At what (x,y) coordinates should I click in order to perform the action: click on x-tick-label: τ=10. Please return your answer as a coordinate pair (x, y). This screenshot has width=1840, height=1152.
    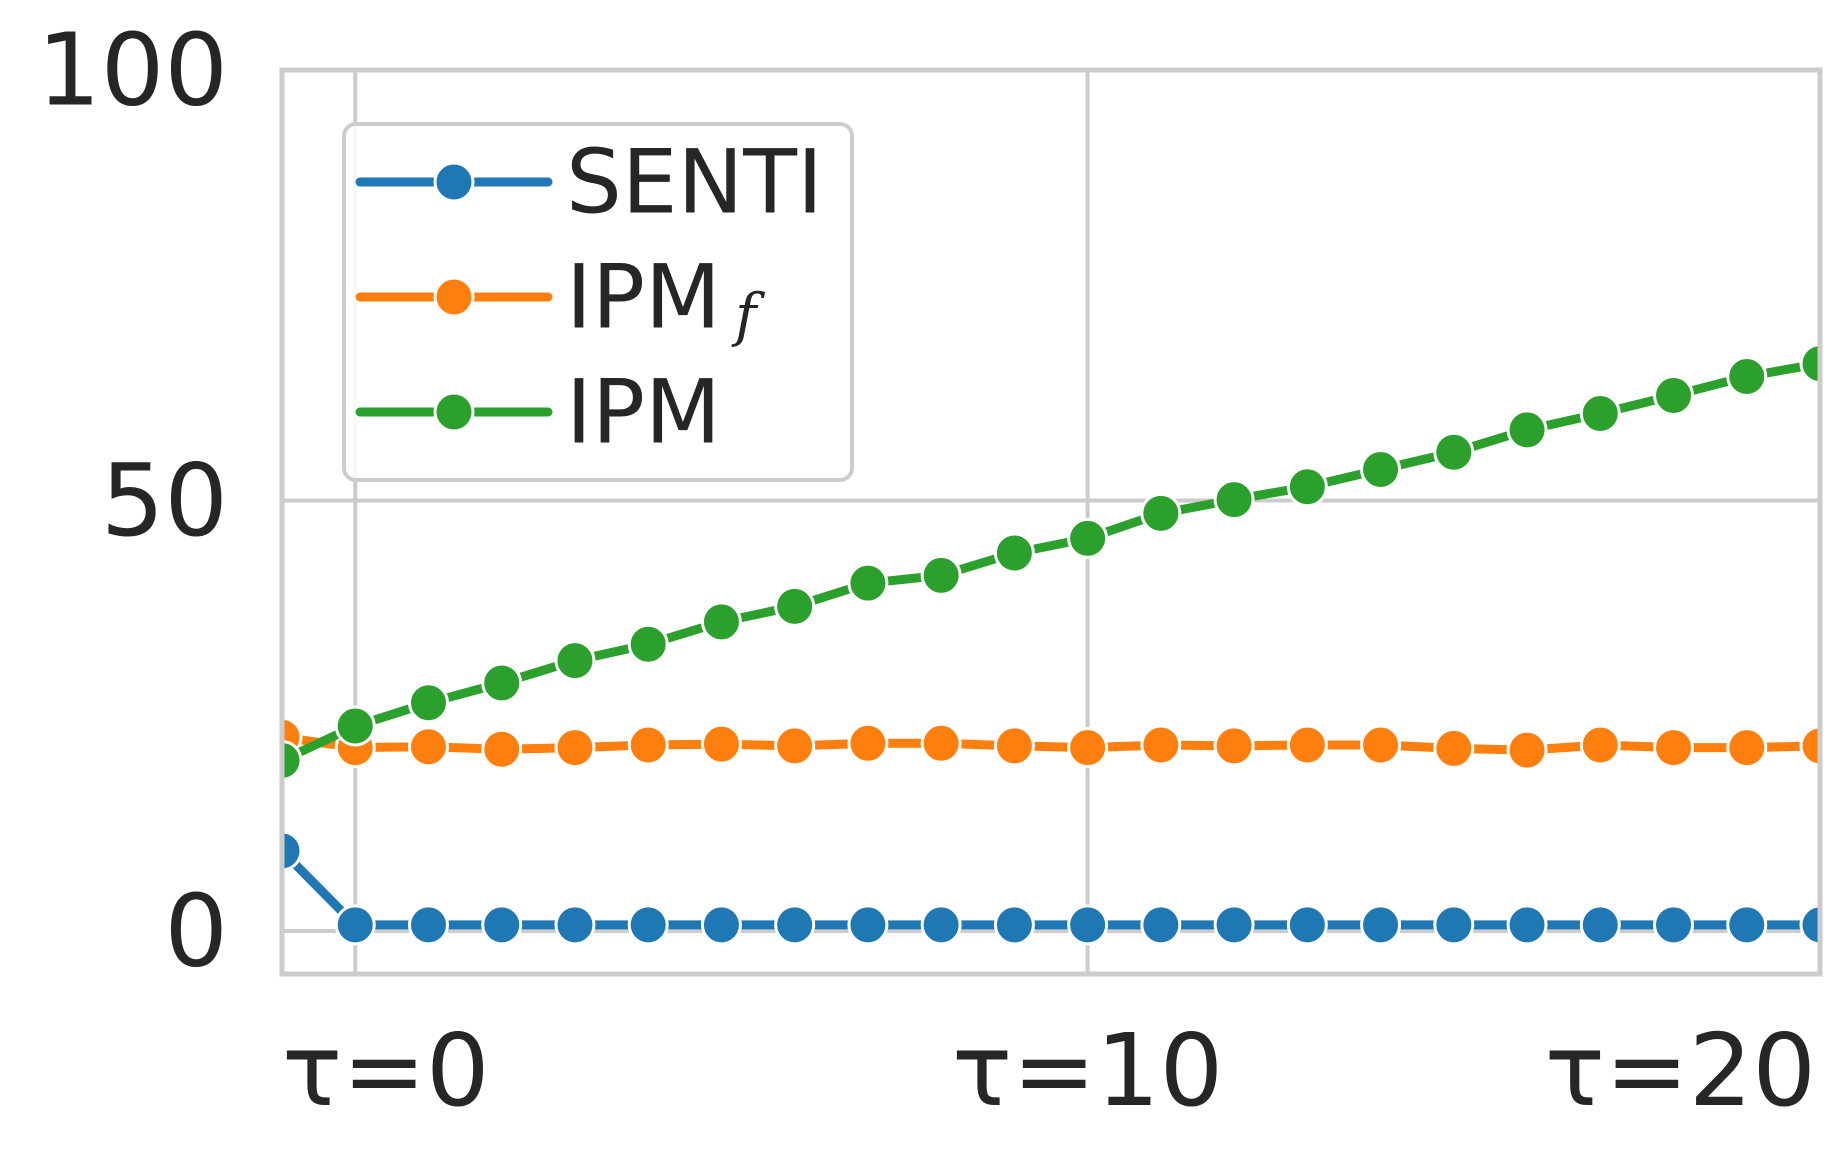
    Looking at the image, I should click on (1087, 1070).